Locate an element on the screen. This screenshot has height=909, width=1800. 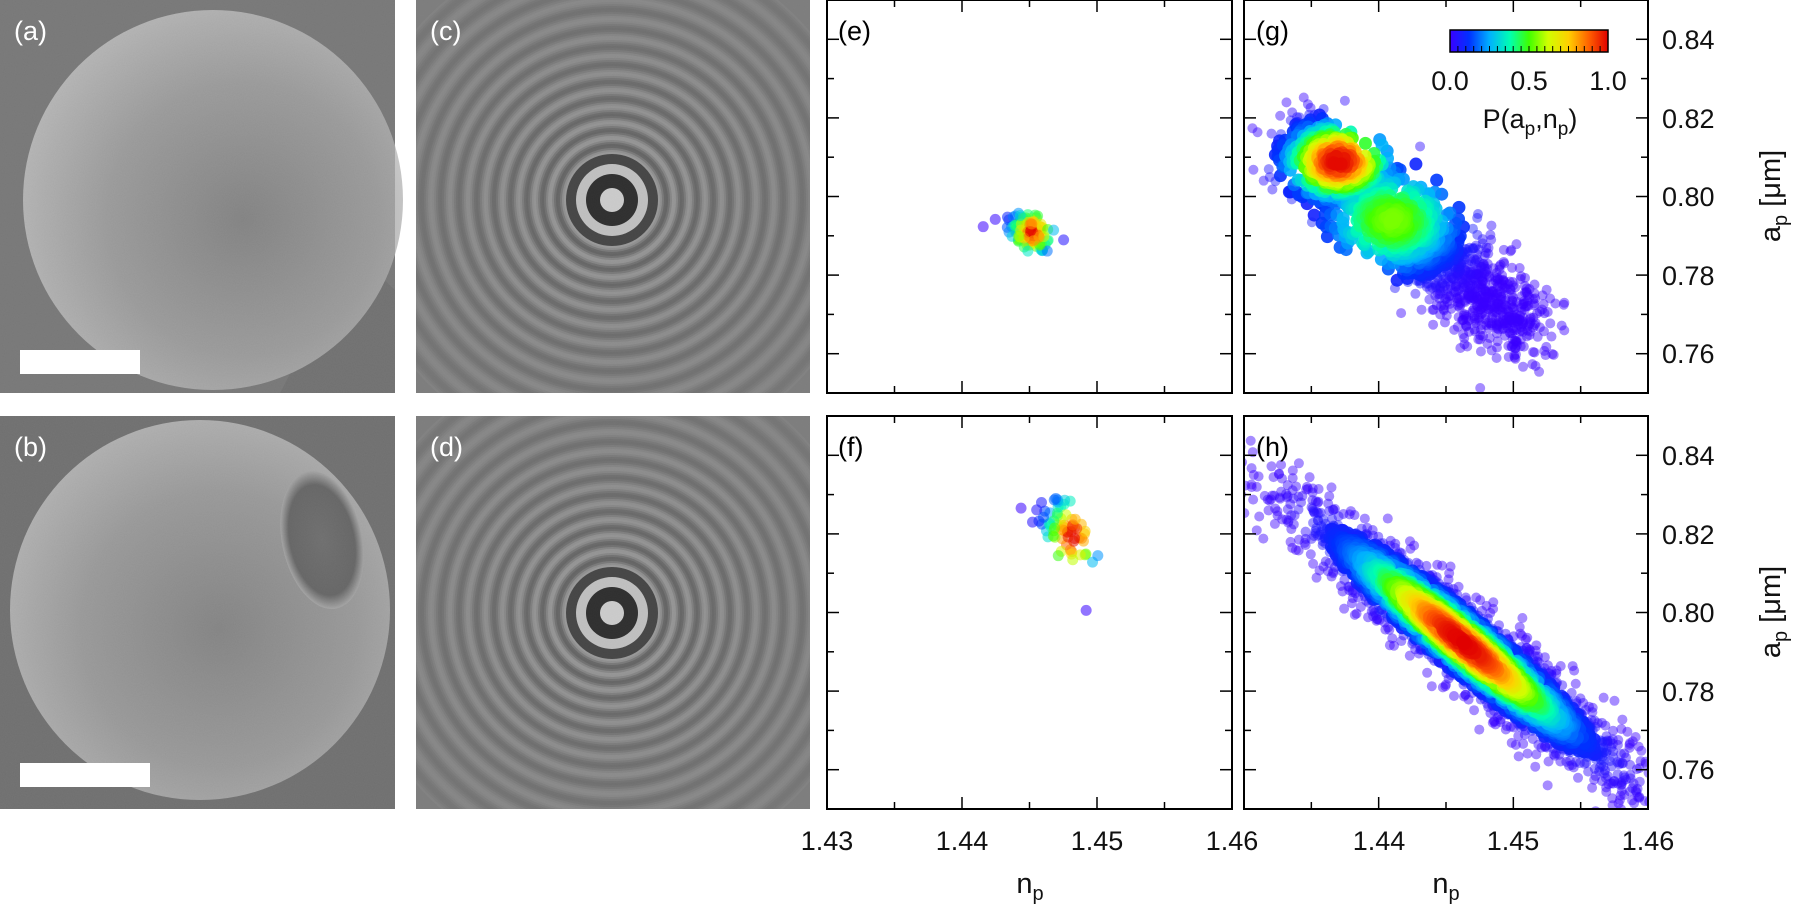
y-tick-0.80-top: 0.80 is located at coordinates (1688, 197).